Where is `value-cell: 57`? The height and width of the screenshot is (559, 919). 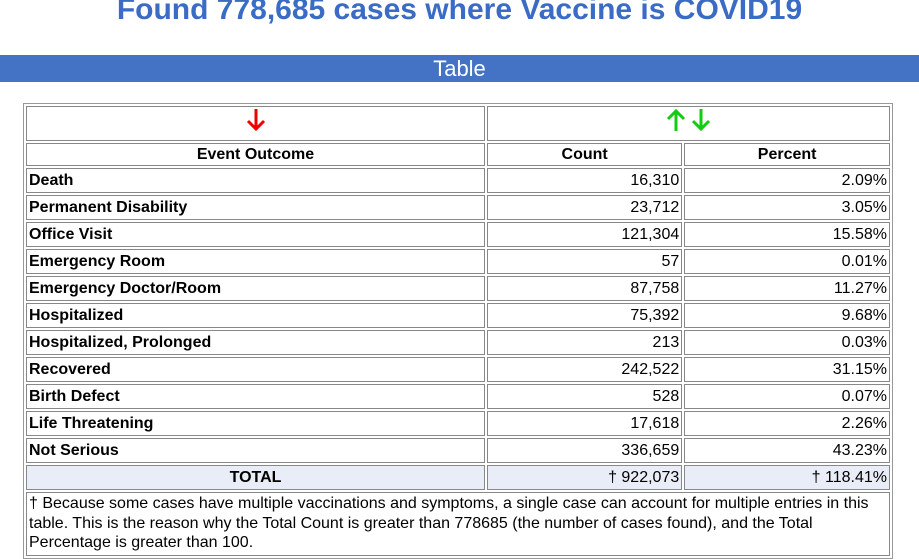 value-cell: 57 is located at coordinates (585, 261).